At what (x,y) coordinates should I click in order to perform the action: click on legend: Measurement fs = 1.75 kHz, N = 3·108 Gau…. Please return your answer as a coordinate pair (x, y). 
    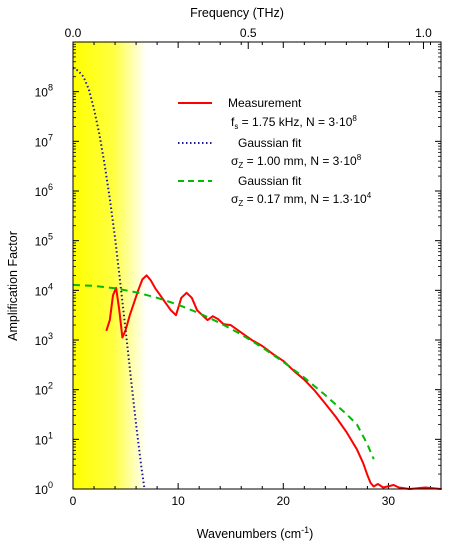
    Looking at the image, I should click on (275, 152).